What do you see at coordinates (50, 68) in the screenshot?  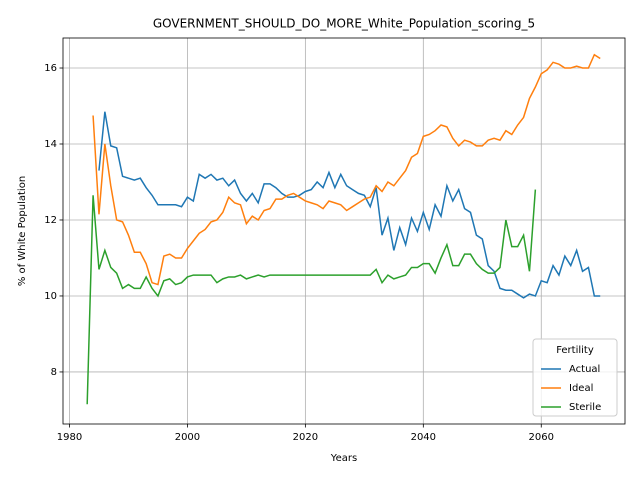 I see `y-tick-label: 16` at bounding box center [50, 68].